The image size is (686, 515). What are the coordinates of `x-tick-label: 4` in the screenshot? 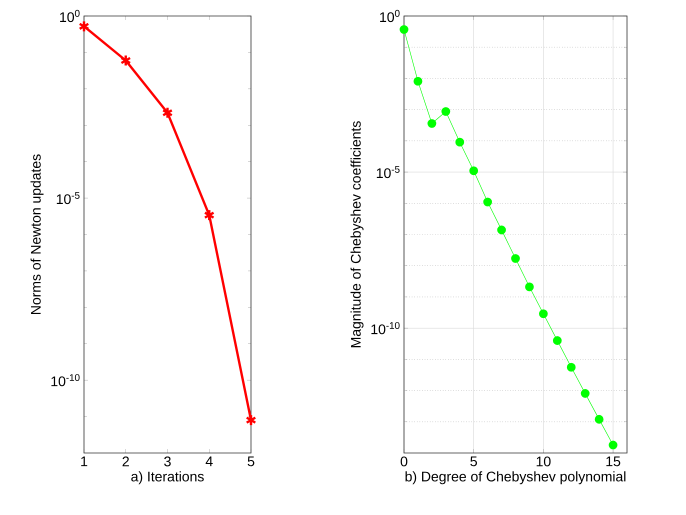 It's located at (209, 461).